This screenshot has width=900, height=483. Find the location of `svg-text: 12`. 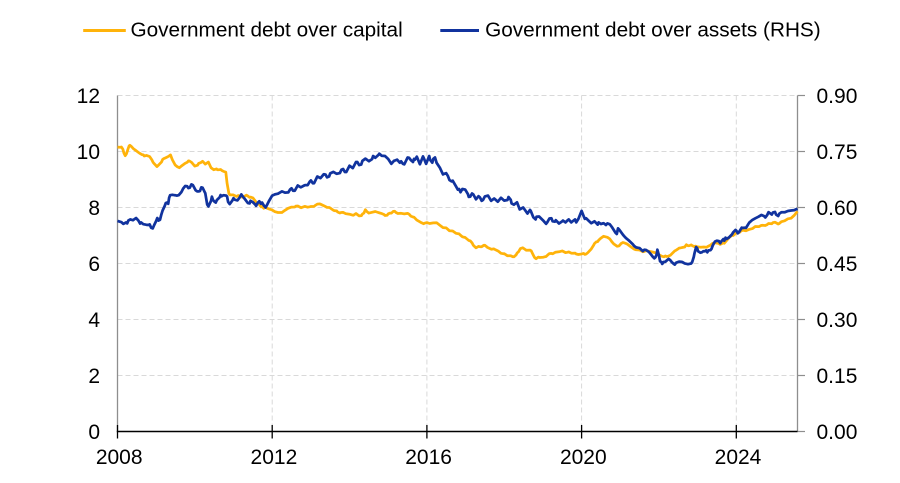

svg-text: 12 is located at coordinates (88, 96).